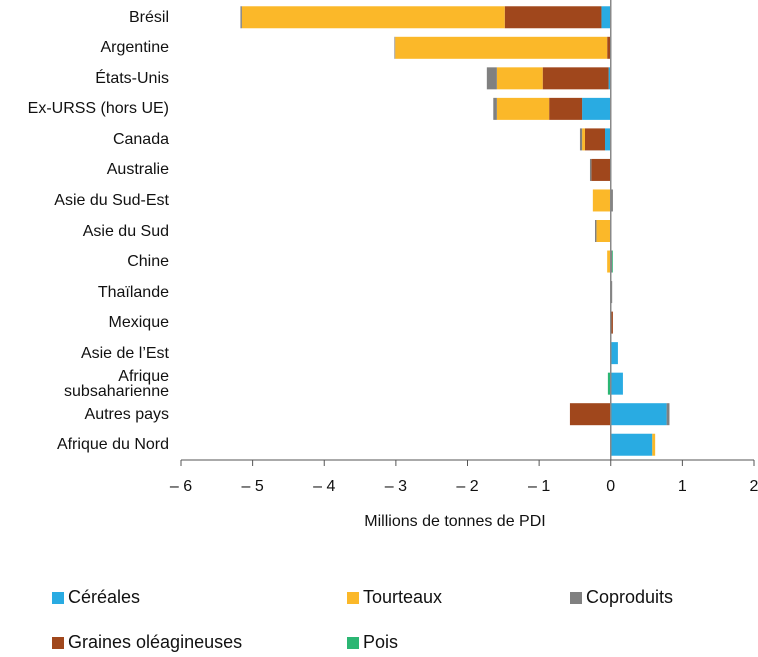 The image size is (758, 657). Describe the element at coordinates (112, 445) in the screenshot. I see `y-tick-label: Afrique du Nord` at that location.